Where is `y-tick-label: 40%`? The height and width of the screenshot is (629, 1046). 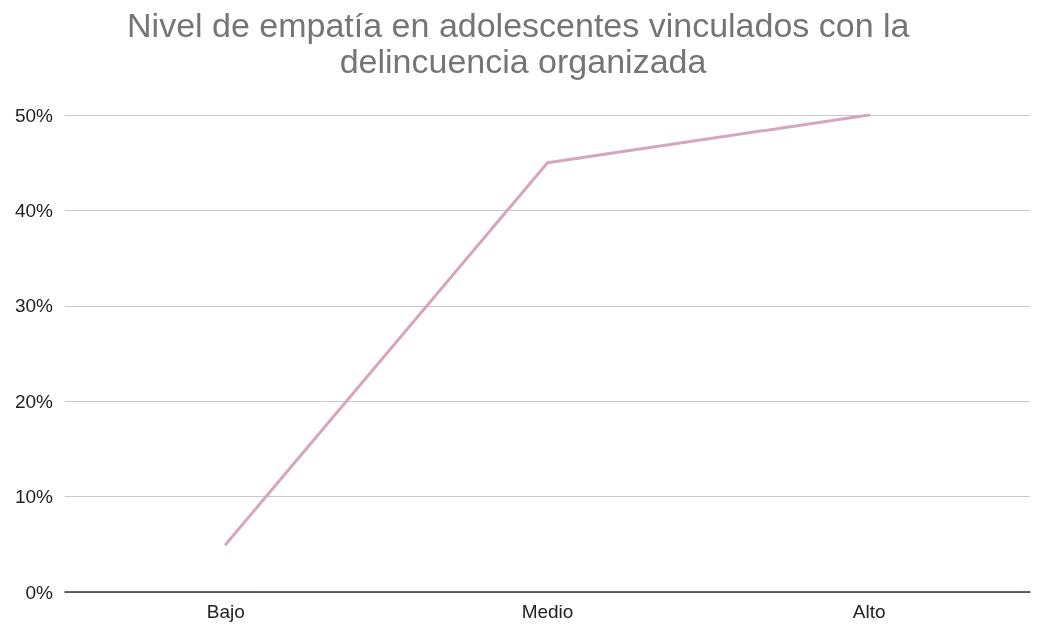 y-tick-label: 40% is located at coordinates (34, 210).